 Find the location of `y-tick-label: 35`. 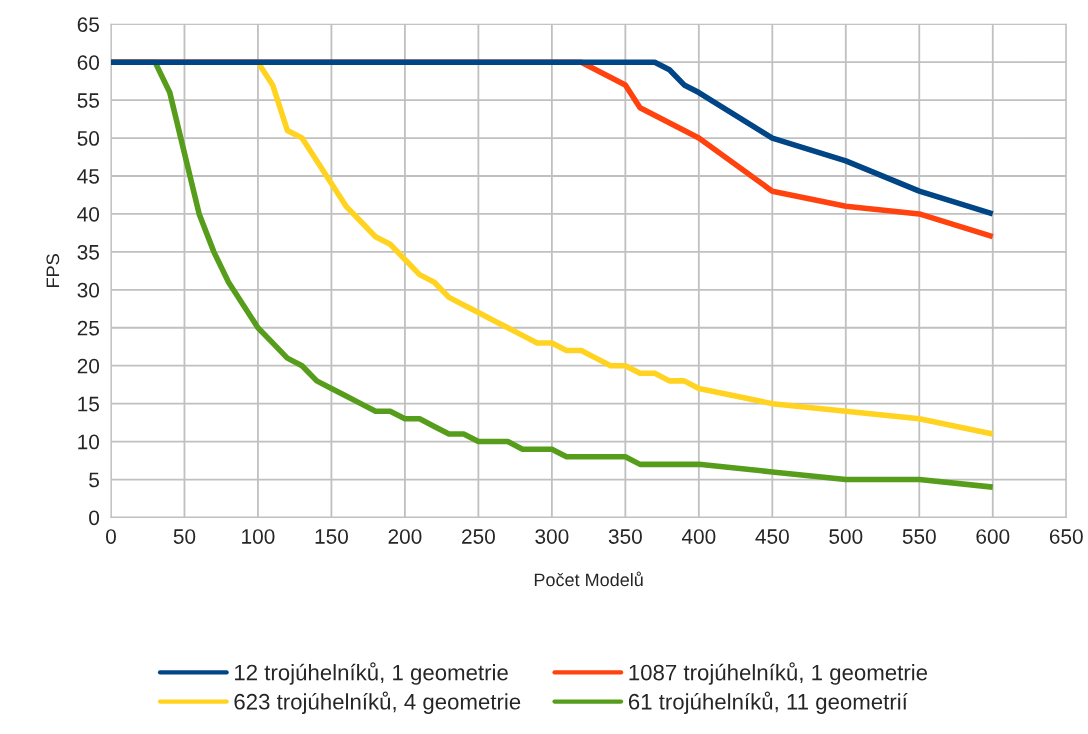

y-tick-label: 35 is located at coordinates (88, 252).